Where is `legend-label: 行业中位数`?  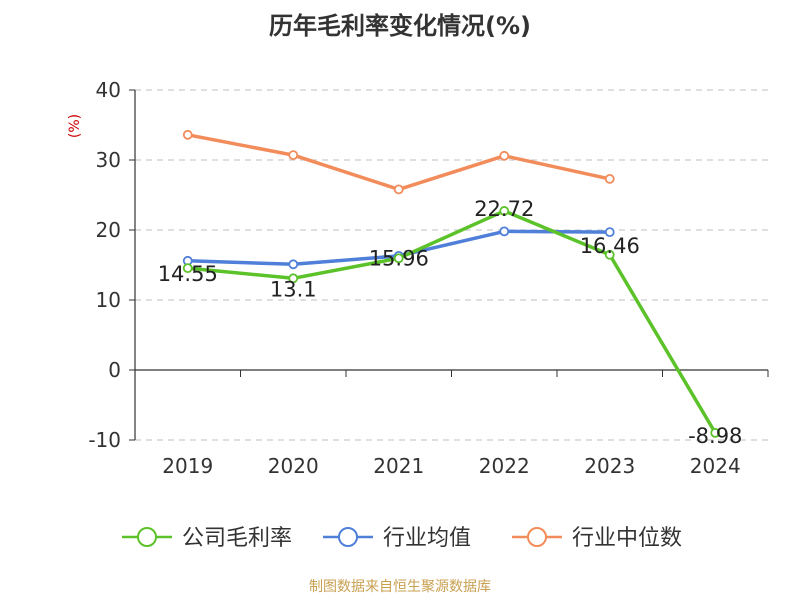
legend-label: 行业中位数 is located at coordinates (627, 538).